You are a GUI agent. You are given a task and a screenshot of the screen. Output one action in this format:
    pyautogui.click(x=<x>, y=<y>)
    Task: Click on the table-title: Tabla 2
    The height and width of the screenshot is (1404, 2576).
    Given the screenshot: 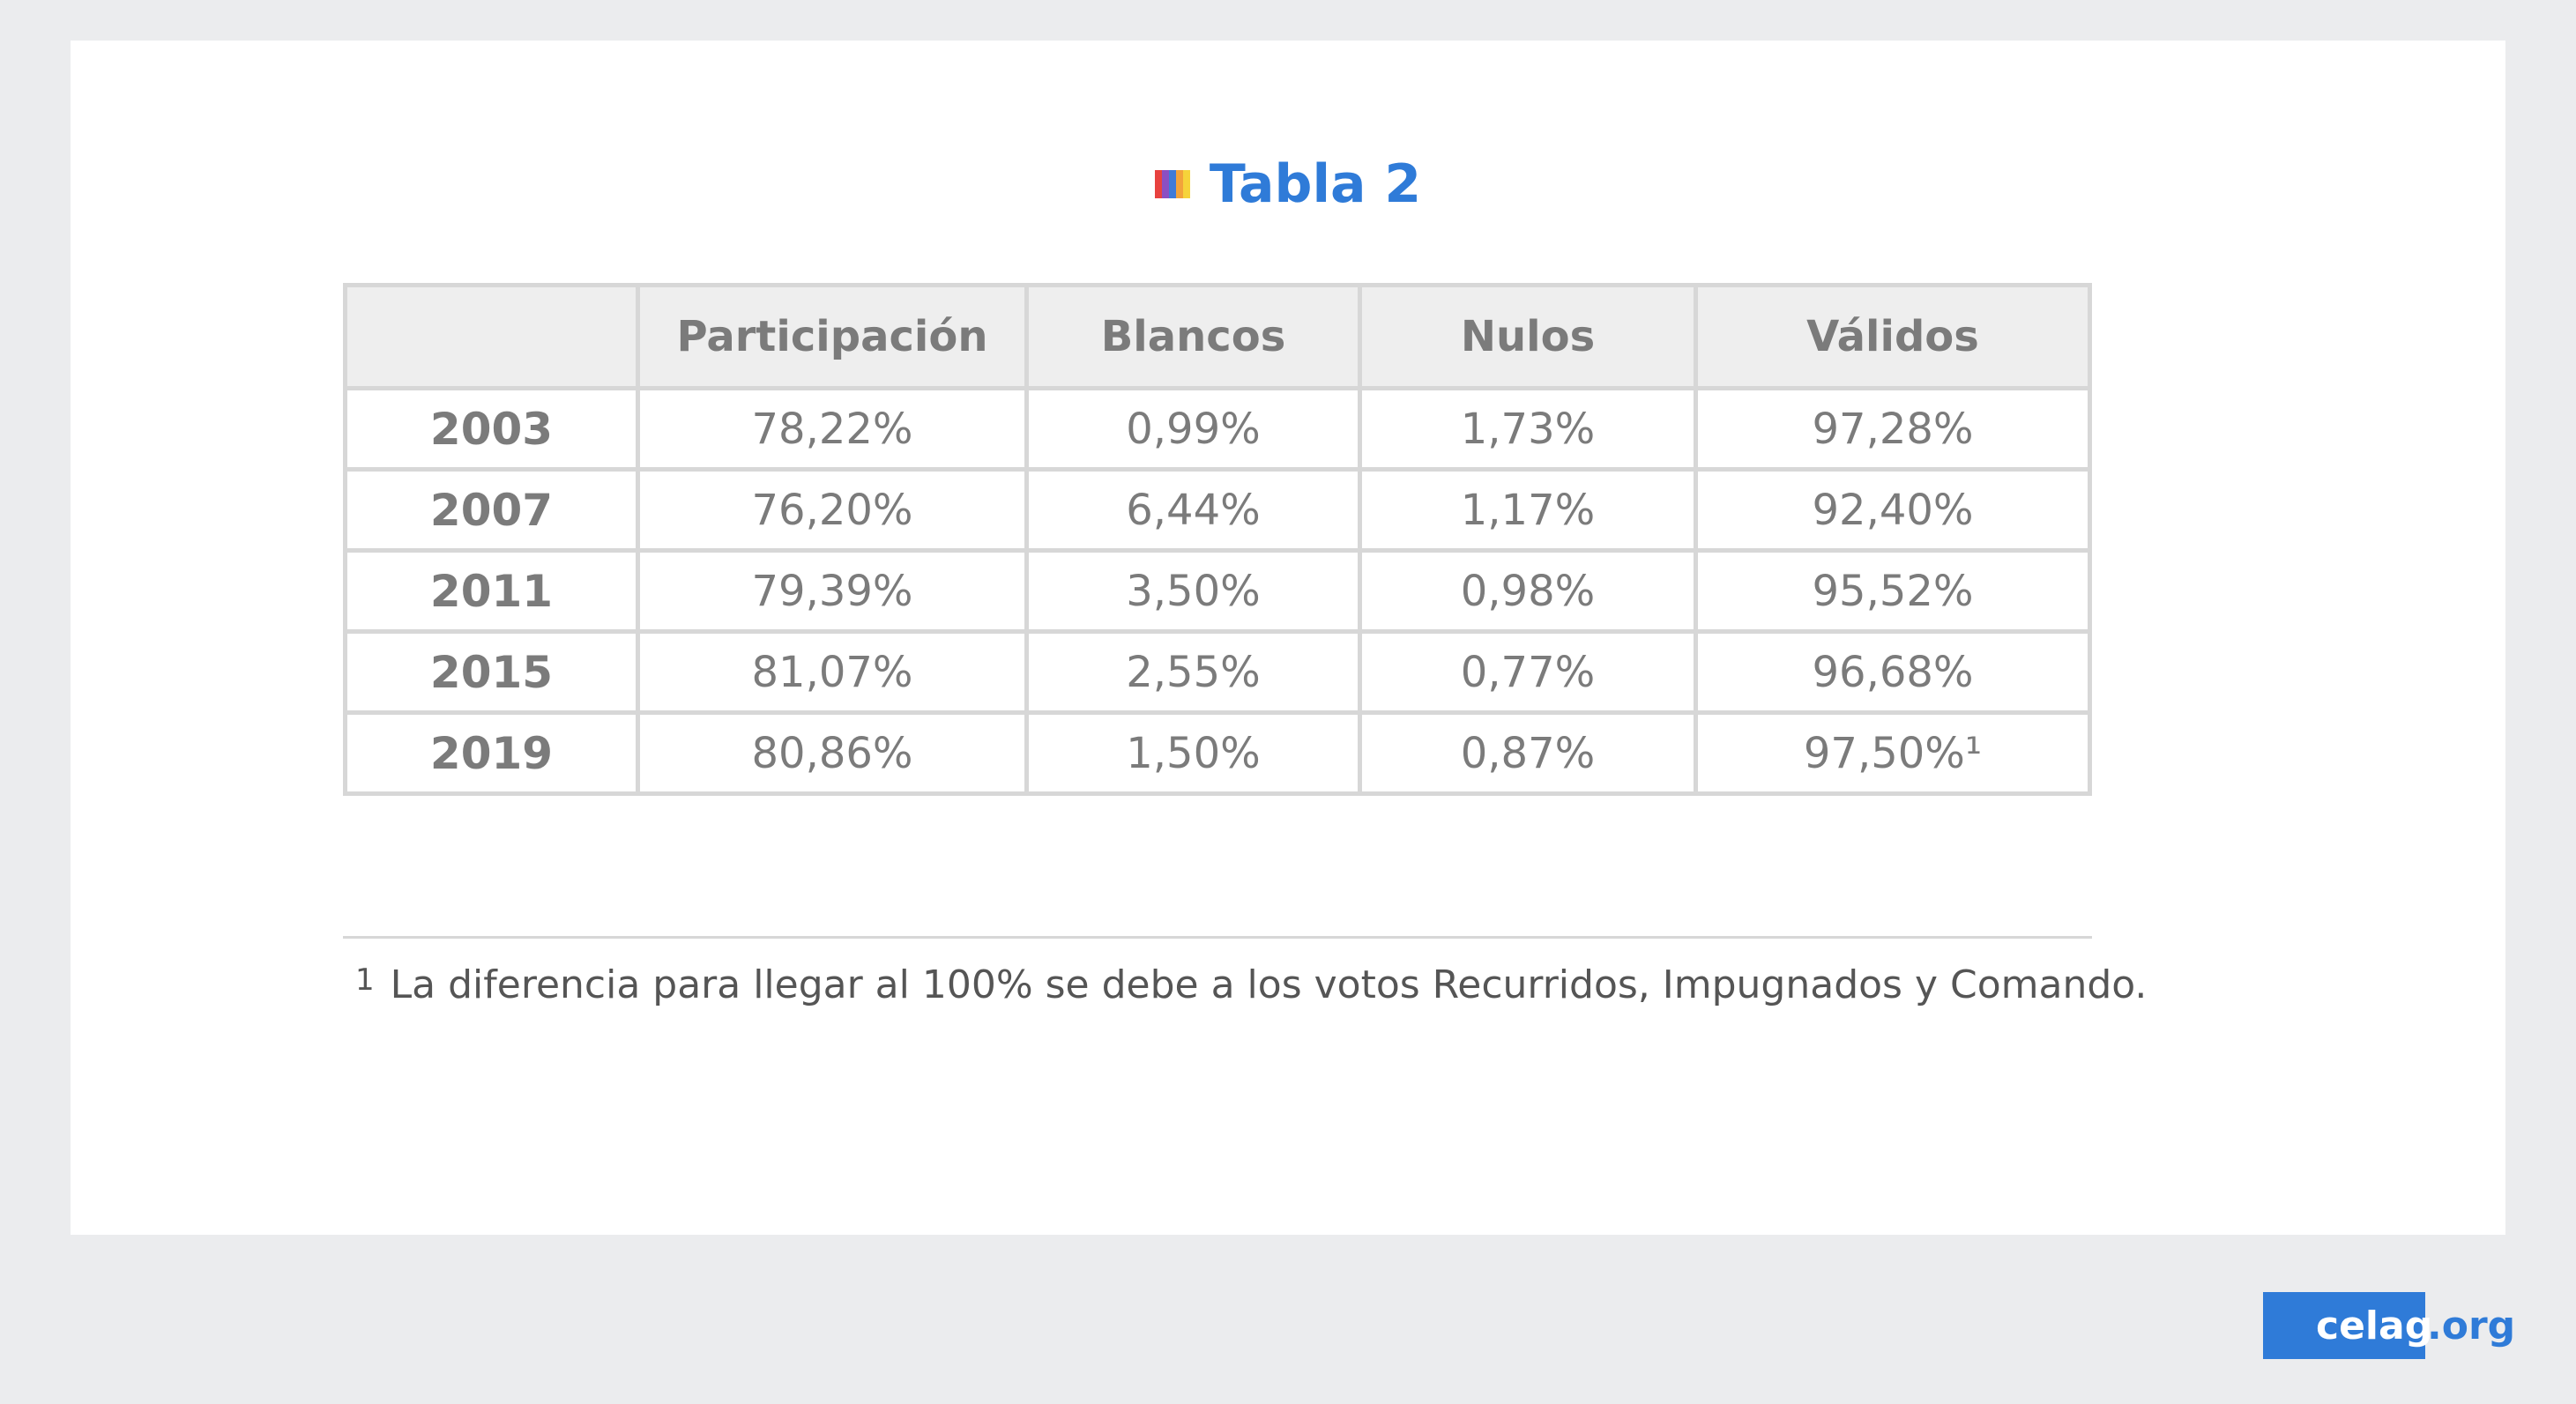 What is the action you would take?
    pyautogui.click(x=1316, y=184)
    